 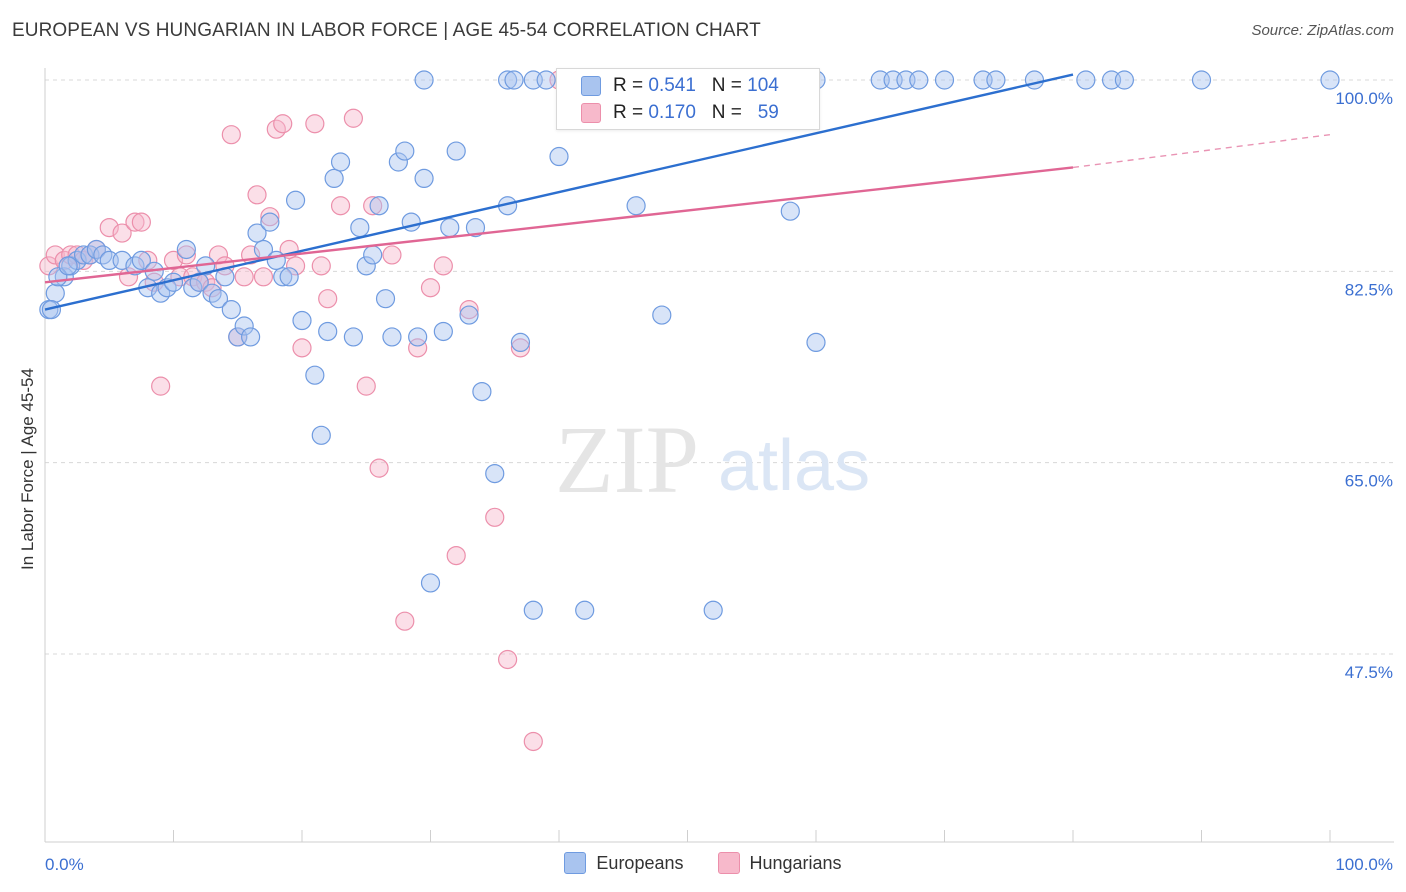 I want to click on y-tick-label-2: 82.5%, so click(x=1369, y=289).